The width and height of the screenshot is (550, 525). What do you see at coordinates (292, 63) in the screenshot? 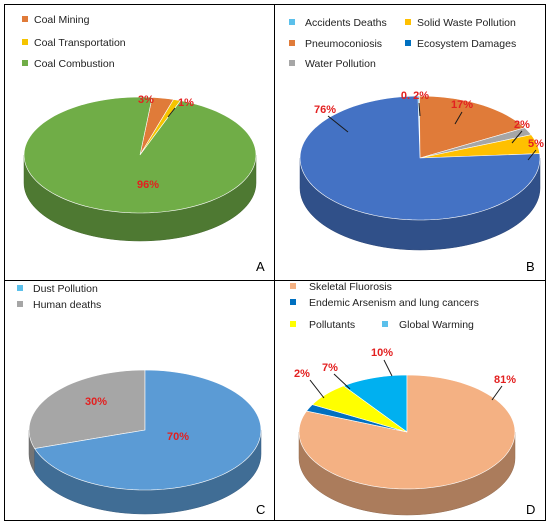
I see `legend-swatch-water-pollution` at bounding box center [292, 63].